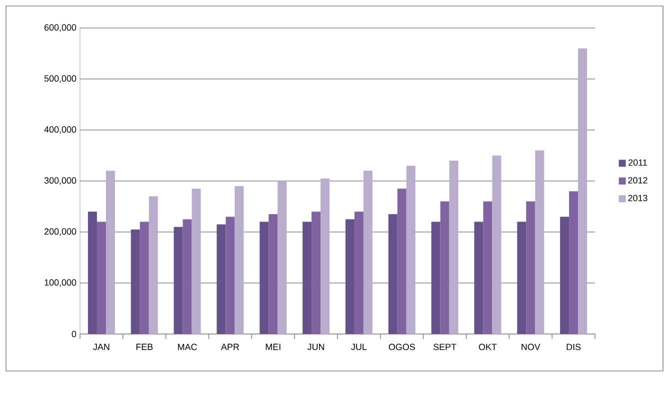 The height and width of the screenshot is (393, 669). I want to click on x-tick-label: NOV, so click(531, 347).